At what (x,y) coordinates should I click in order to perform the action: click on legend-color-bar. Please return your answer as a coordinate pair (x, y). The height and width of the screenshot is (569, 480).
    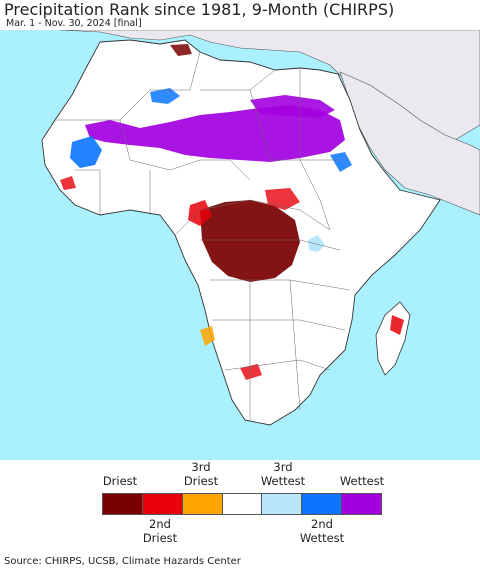
    Looking at the image, I should click on (242, 504).